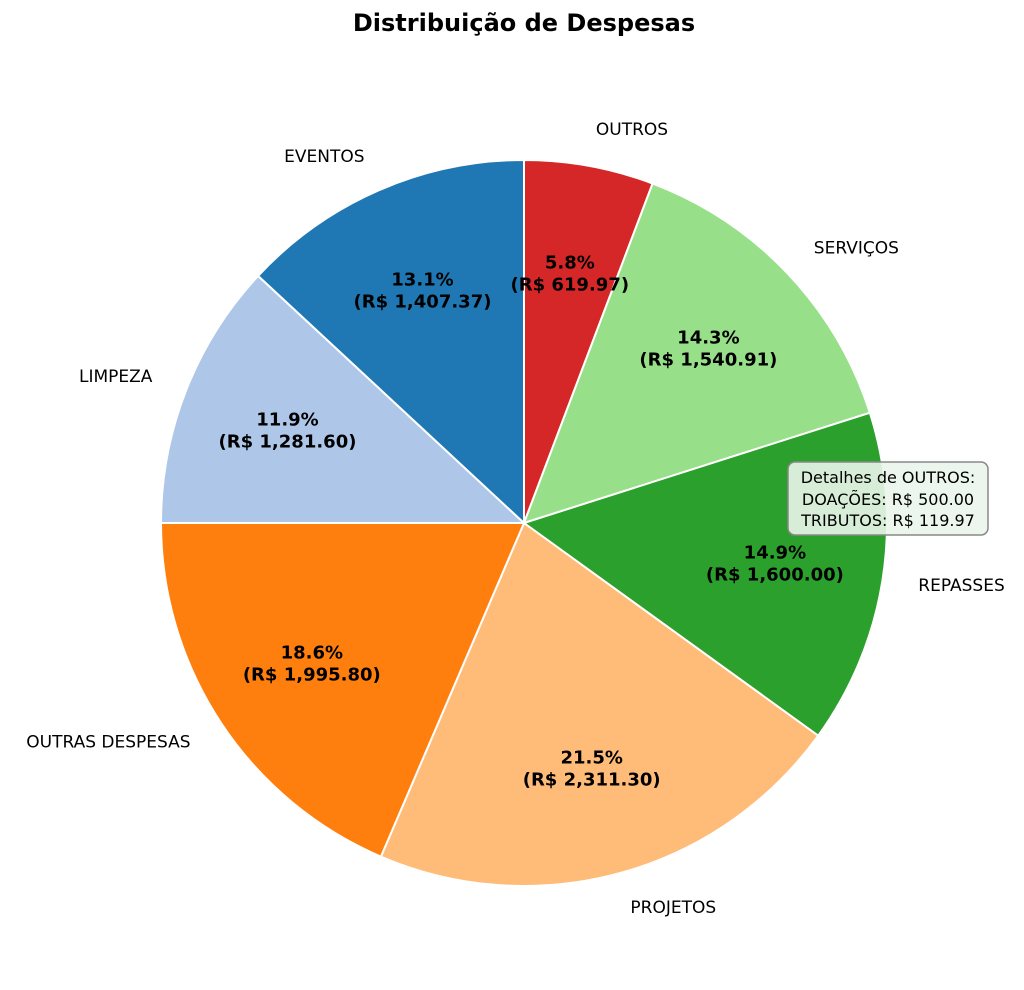  Describe the element at coordinates (588, 341) in the screenshot. I see `pie-slice-outros` at that location.